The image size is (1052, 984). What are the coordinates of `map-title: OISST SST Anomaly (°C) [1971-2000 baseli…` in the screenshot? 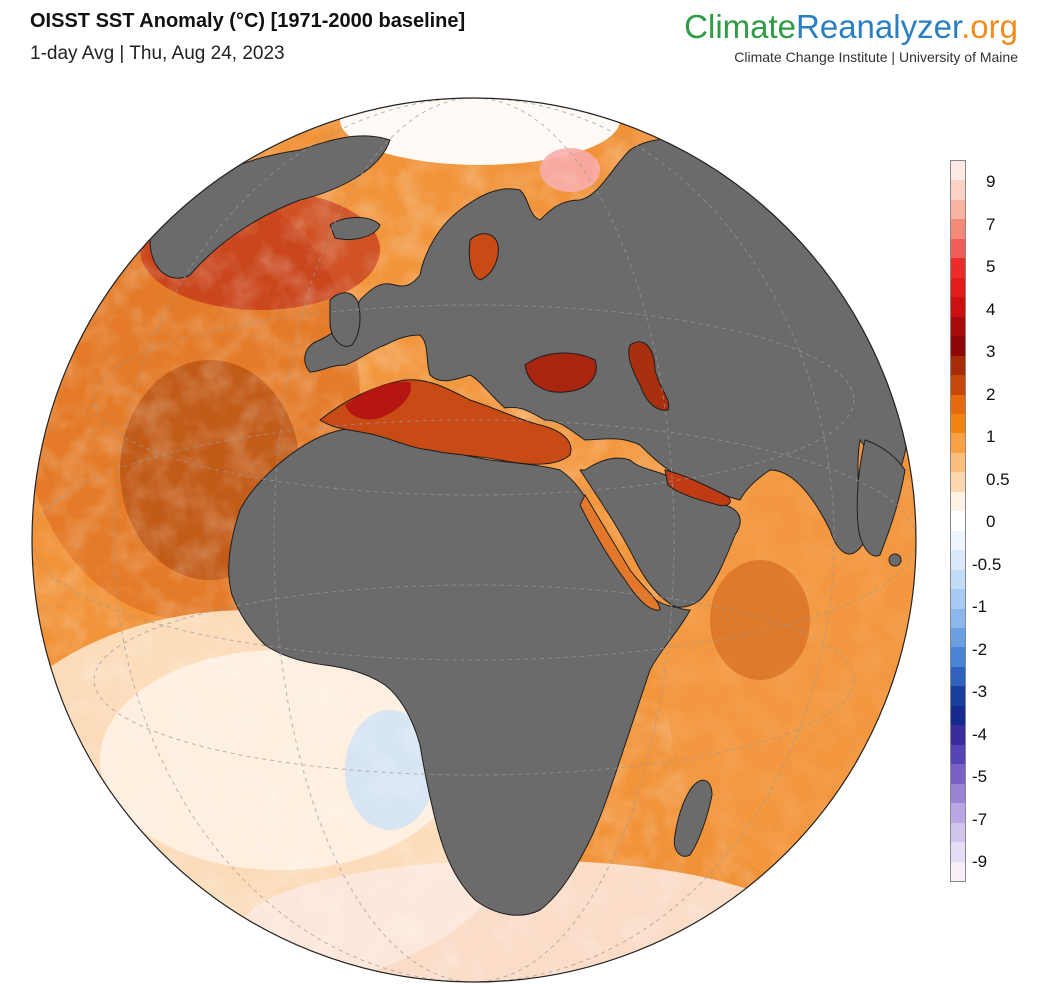 It's located at (248, 21).